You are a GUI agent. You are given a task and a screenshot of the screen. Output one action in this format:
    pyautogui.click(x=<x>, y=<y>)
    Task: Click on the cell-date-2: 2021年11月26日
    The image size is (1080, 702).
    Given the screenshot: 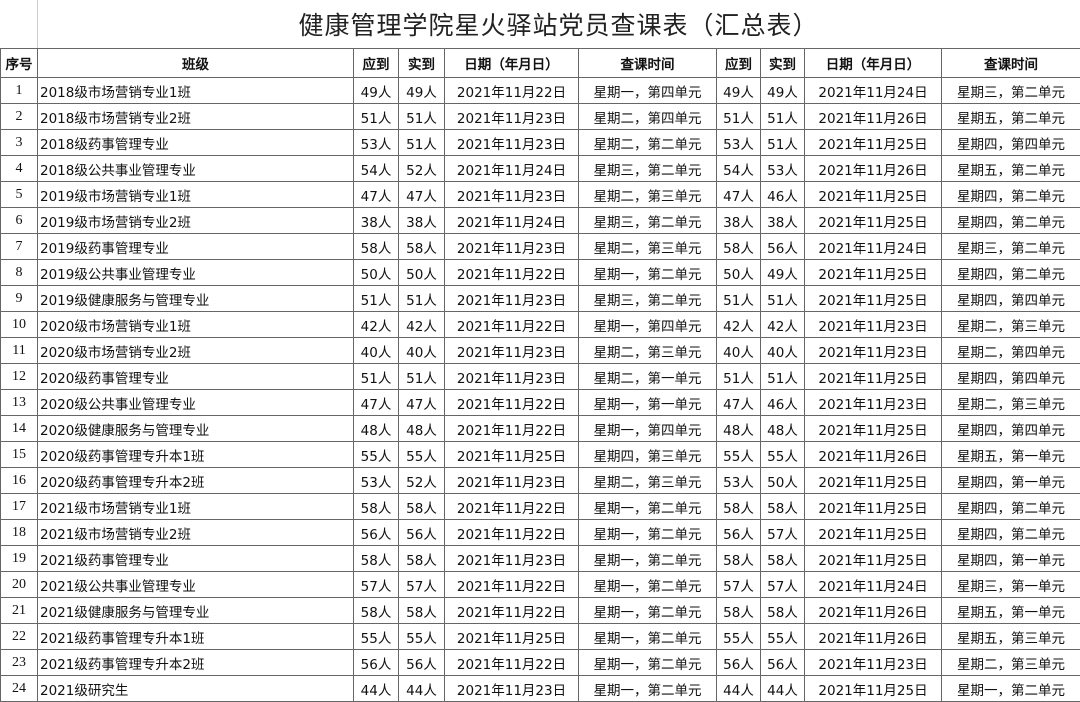 What is the action you would take?
    pyautogui.click(x=873, y=455)
    